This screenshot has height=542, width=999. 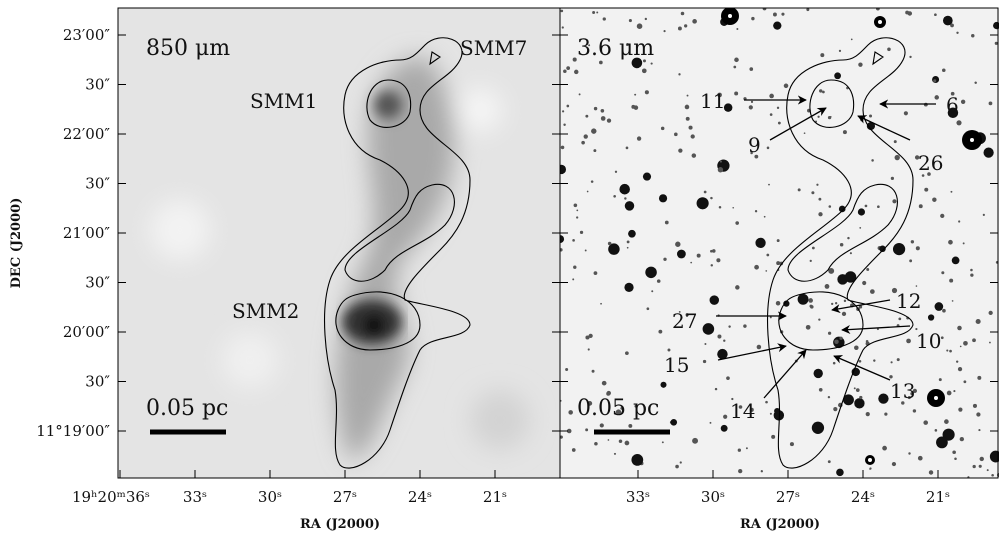 I want to click on source-label: 14, so click(x=742, y=411).